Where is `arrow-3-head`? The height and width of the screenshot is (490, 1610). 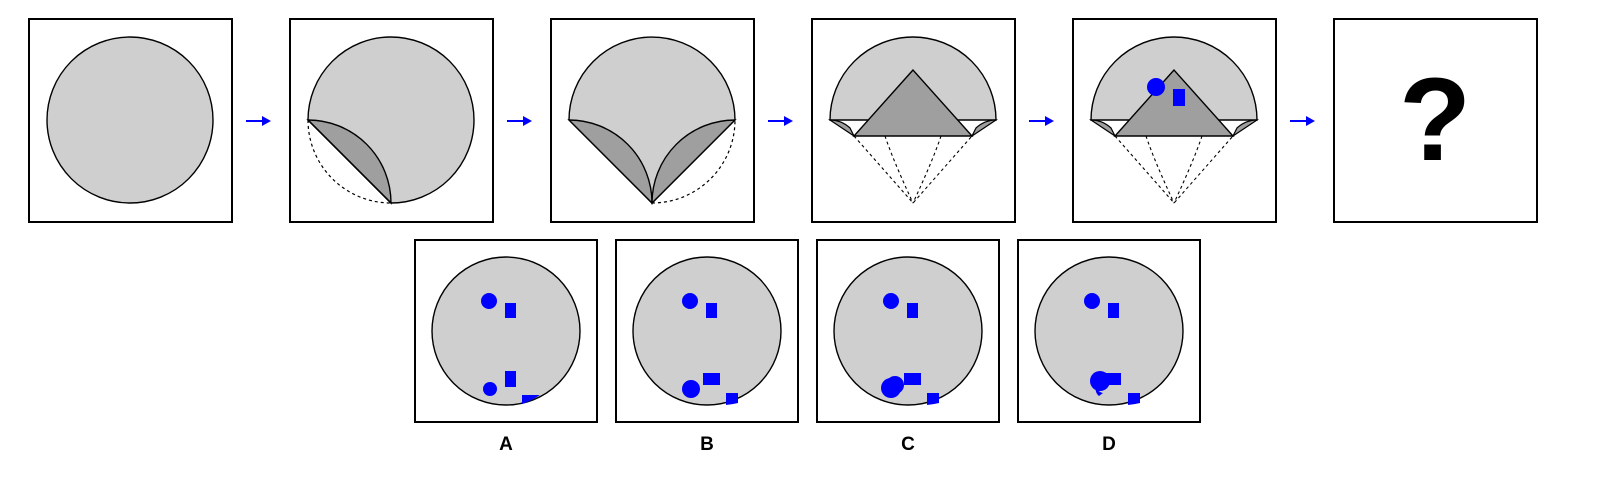 arrow-3-head is located at coordinates (788, 121).